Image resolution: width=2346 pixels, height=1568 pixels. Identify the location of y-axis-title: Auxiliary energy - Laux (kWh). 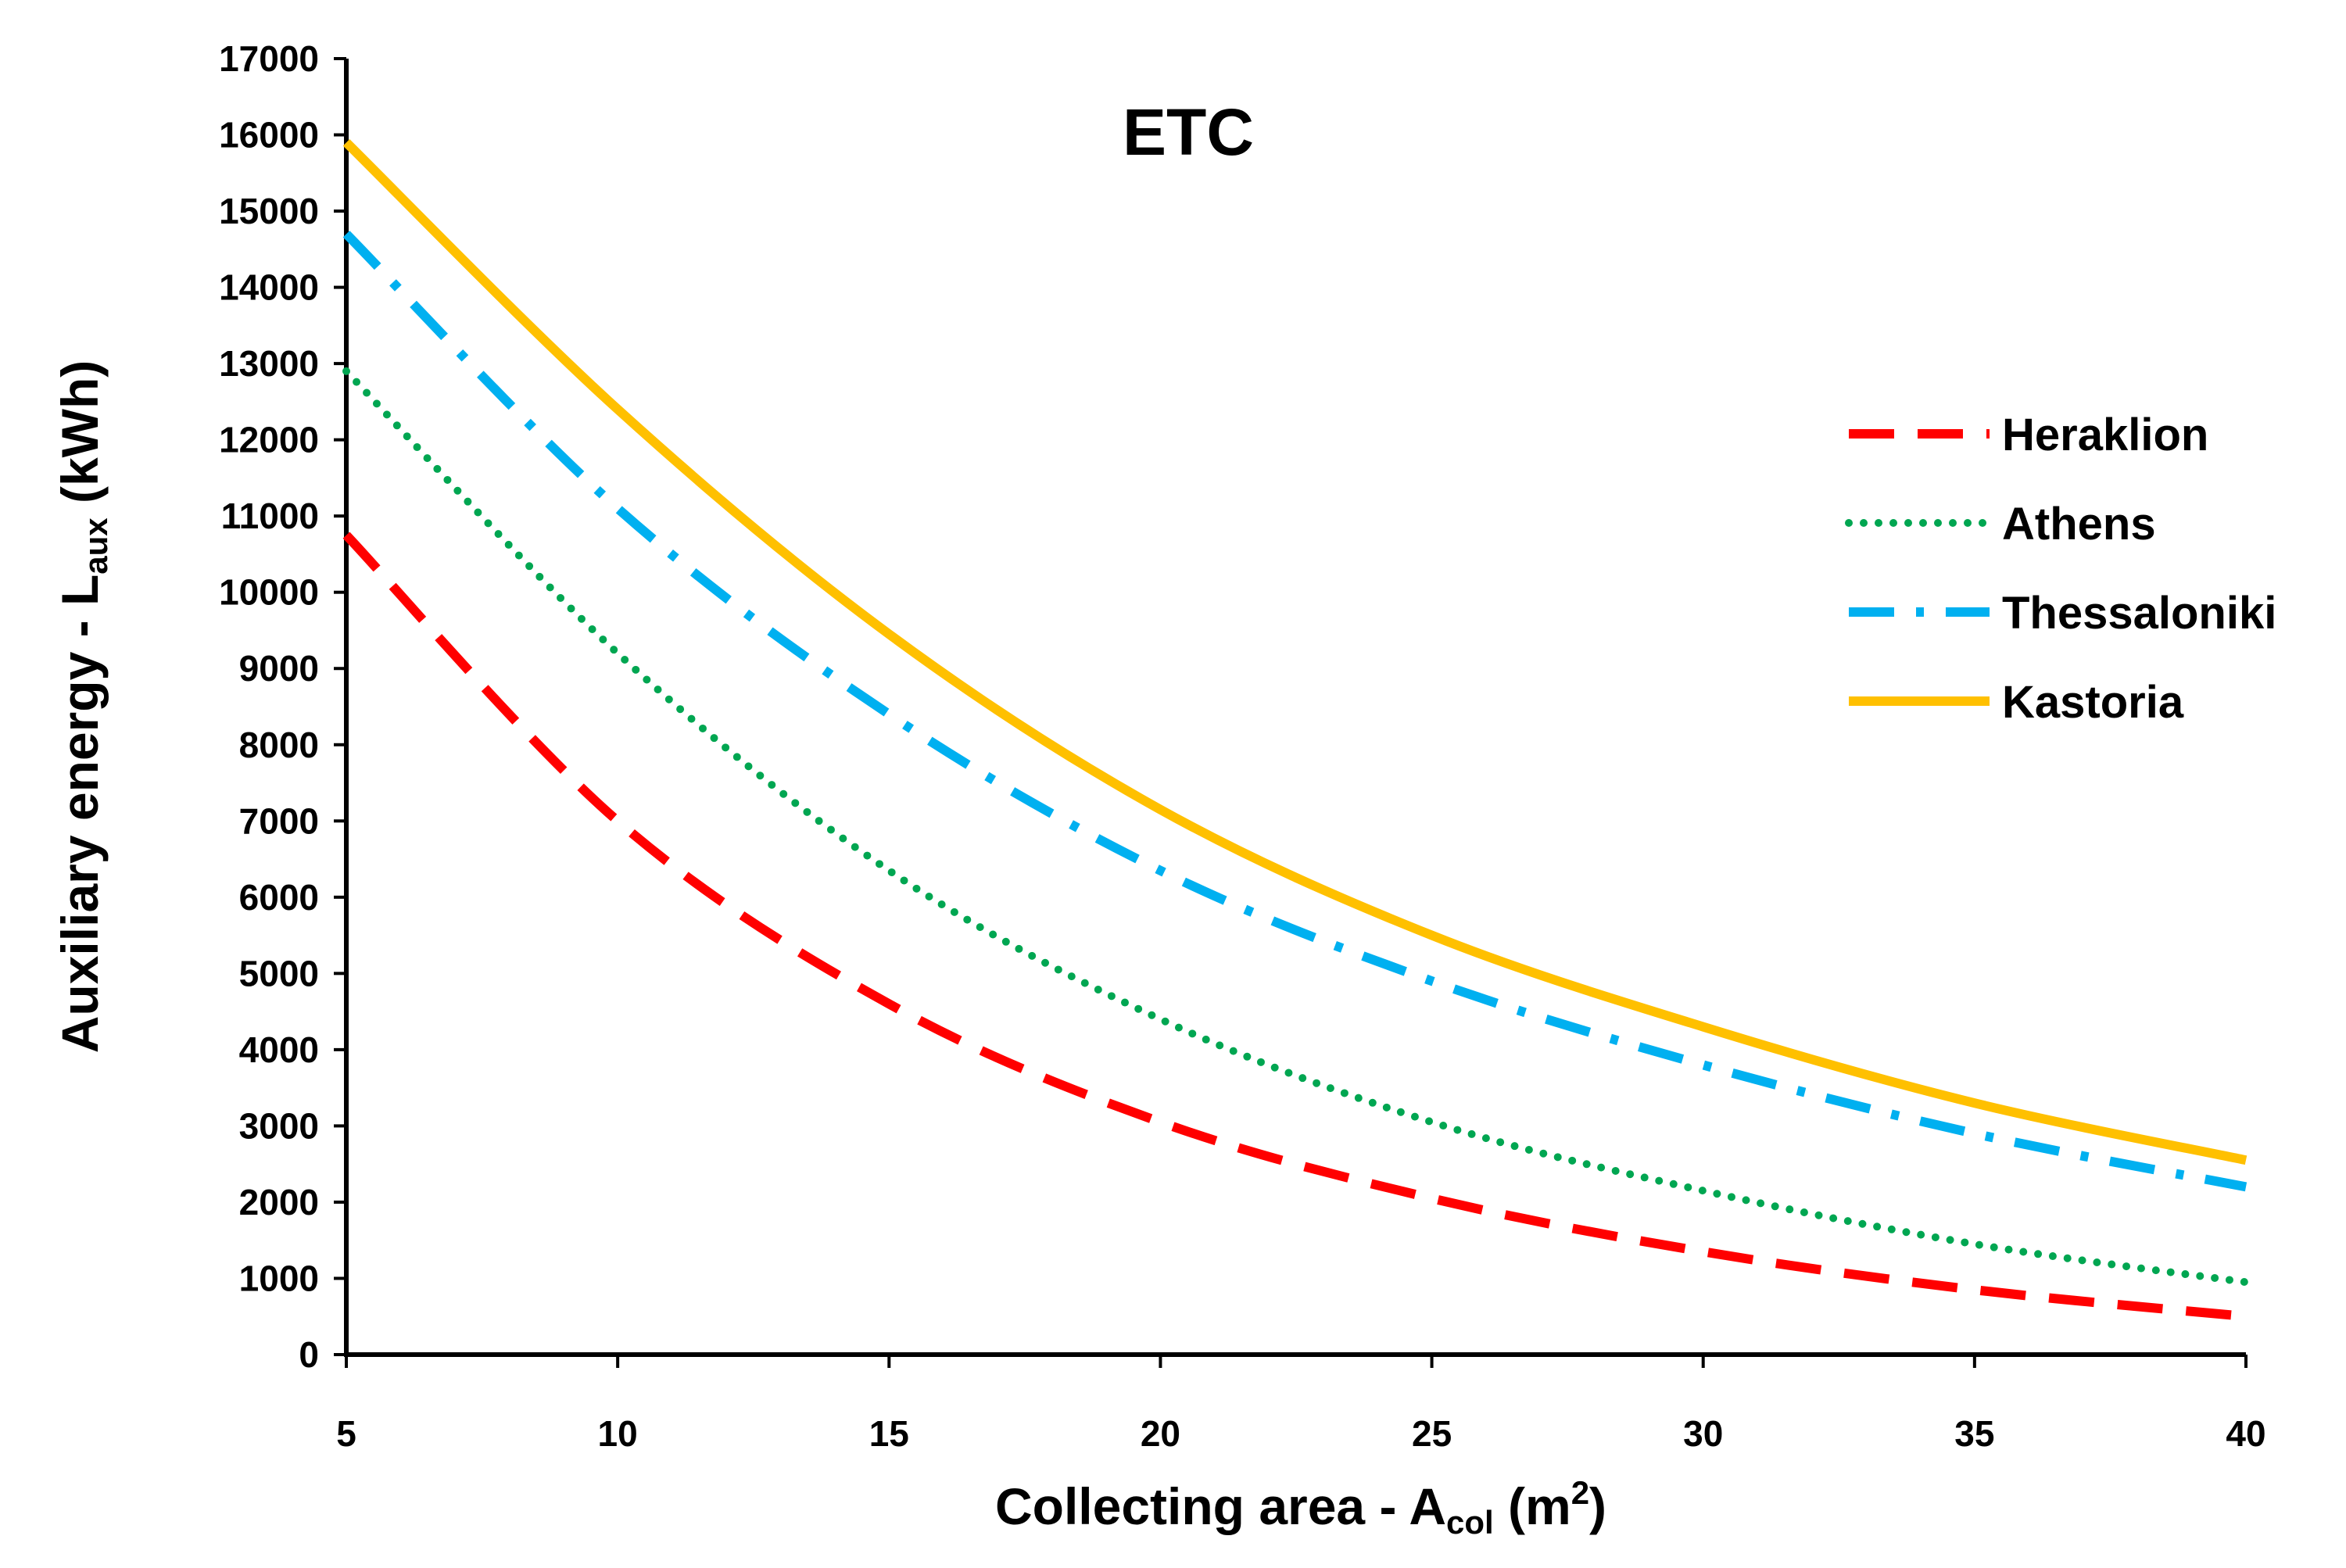
(82, 707).